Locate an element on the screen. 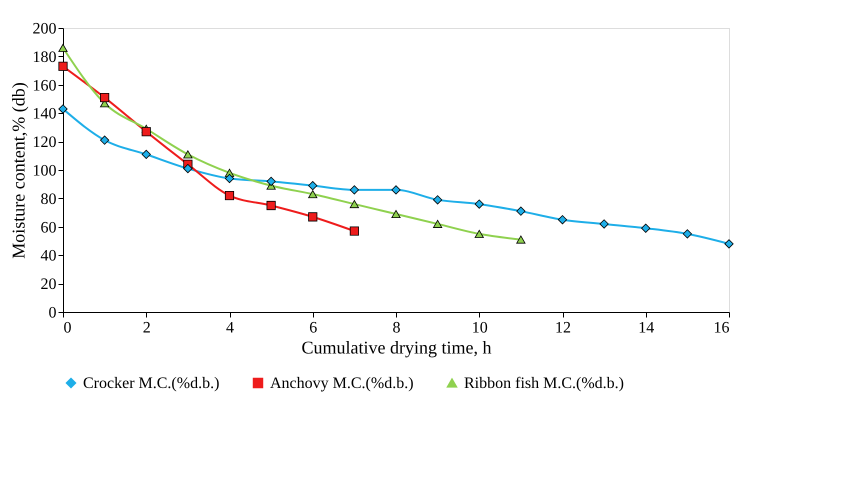 This screenshot has width=842, height=480. x-tick-label: 8 is located at coordinates (396, 328).